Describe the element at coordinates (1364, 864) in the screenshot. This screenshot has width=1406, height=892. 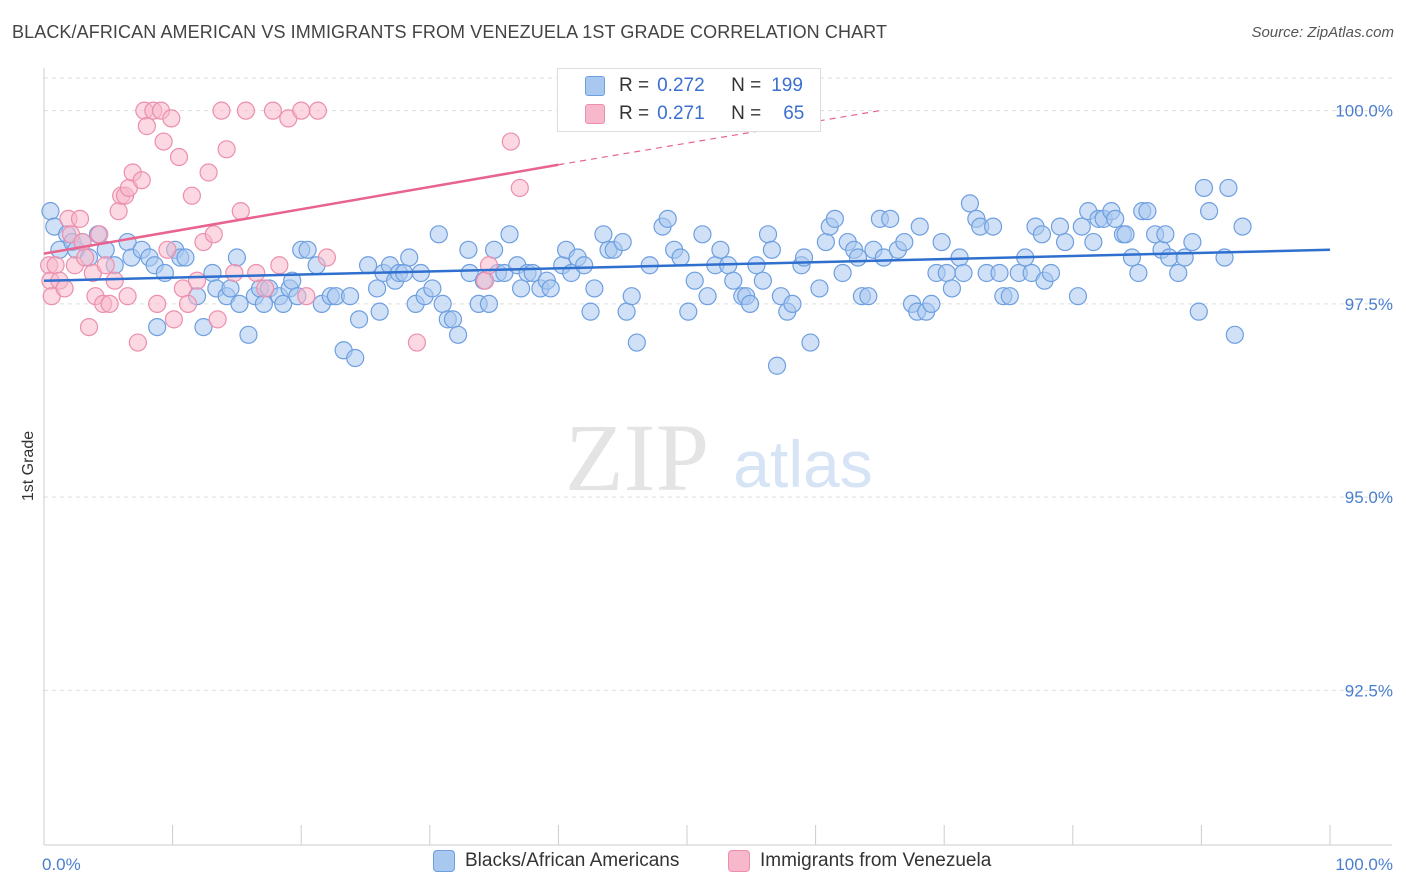
I see `x-tick-label: 100.0%` at that location.